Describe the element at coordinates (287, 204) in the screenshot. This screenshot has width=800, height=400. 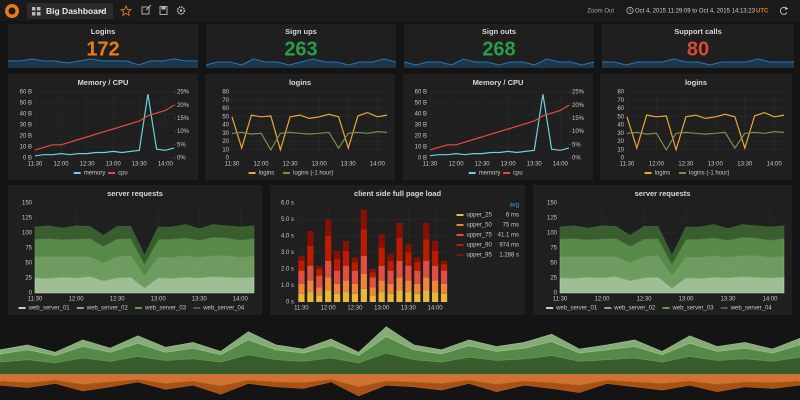
I see `y-tick-label: 6.0 s` at that location.